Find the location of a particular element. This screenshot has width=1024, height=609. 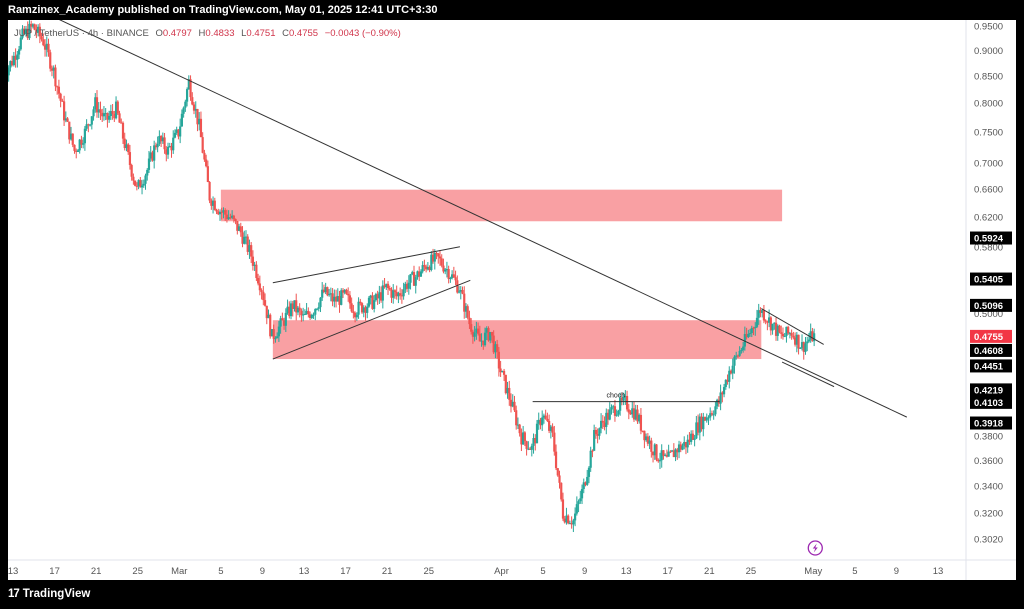

price-tick-label: 0.9000 is located at coordinates (988, 51).